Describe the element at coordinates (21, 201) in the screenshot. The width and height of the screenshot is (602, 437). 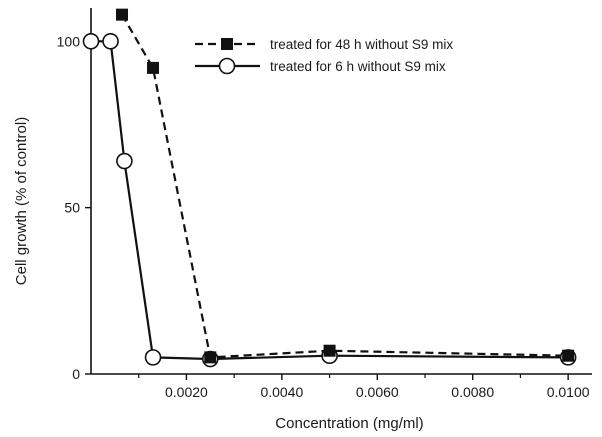
I see `y-axis-title: Cell growth (% of control)` at that location.